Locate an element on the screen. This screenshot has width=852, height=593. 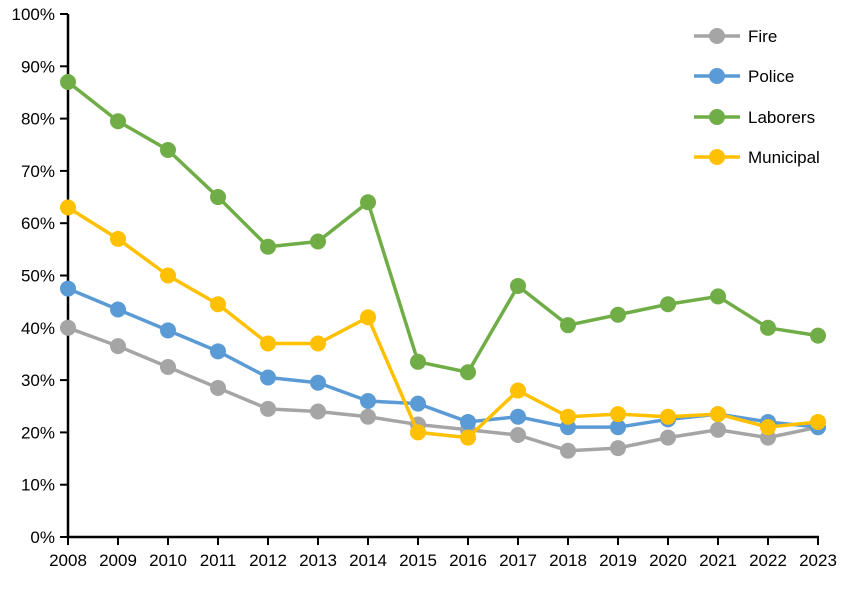
fire-point-2021 is located at coordinates (718, 429).